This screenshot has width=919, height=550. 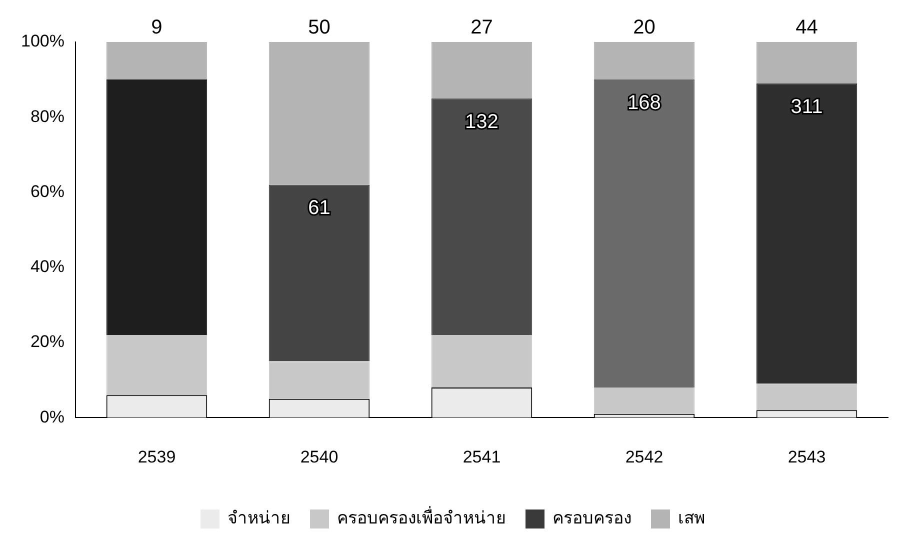 I want to click on y-tick-label: 60%, so click(x=47, y=191).